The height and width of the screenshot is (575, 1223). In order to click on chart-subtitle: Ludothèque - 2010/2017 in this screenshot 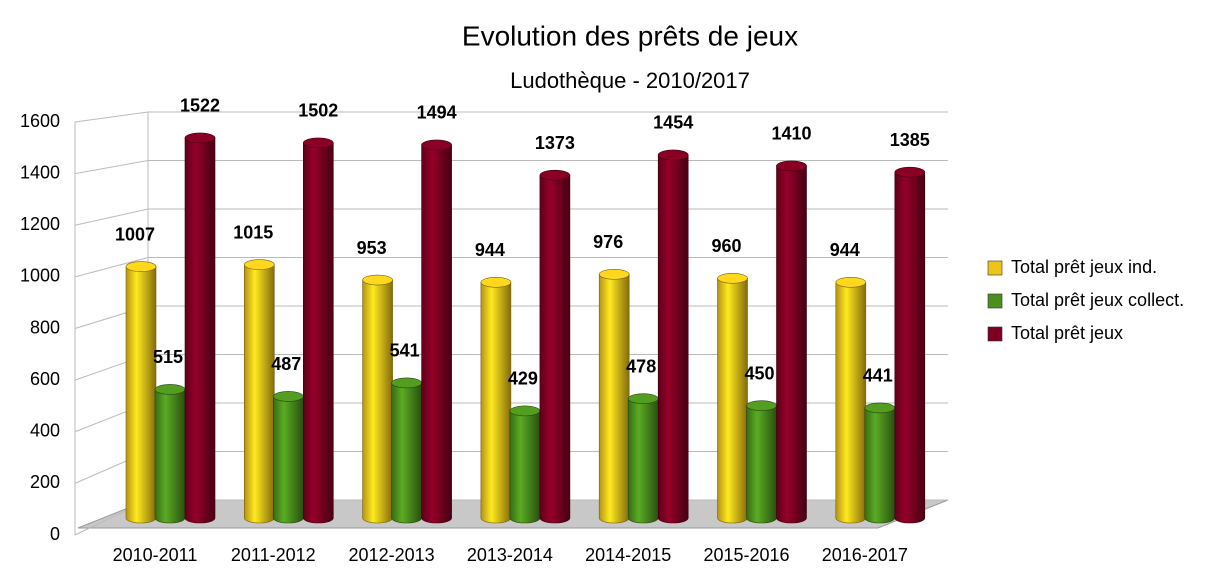, I will do `click(630, 80)`.